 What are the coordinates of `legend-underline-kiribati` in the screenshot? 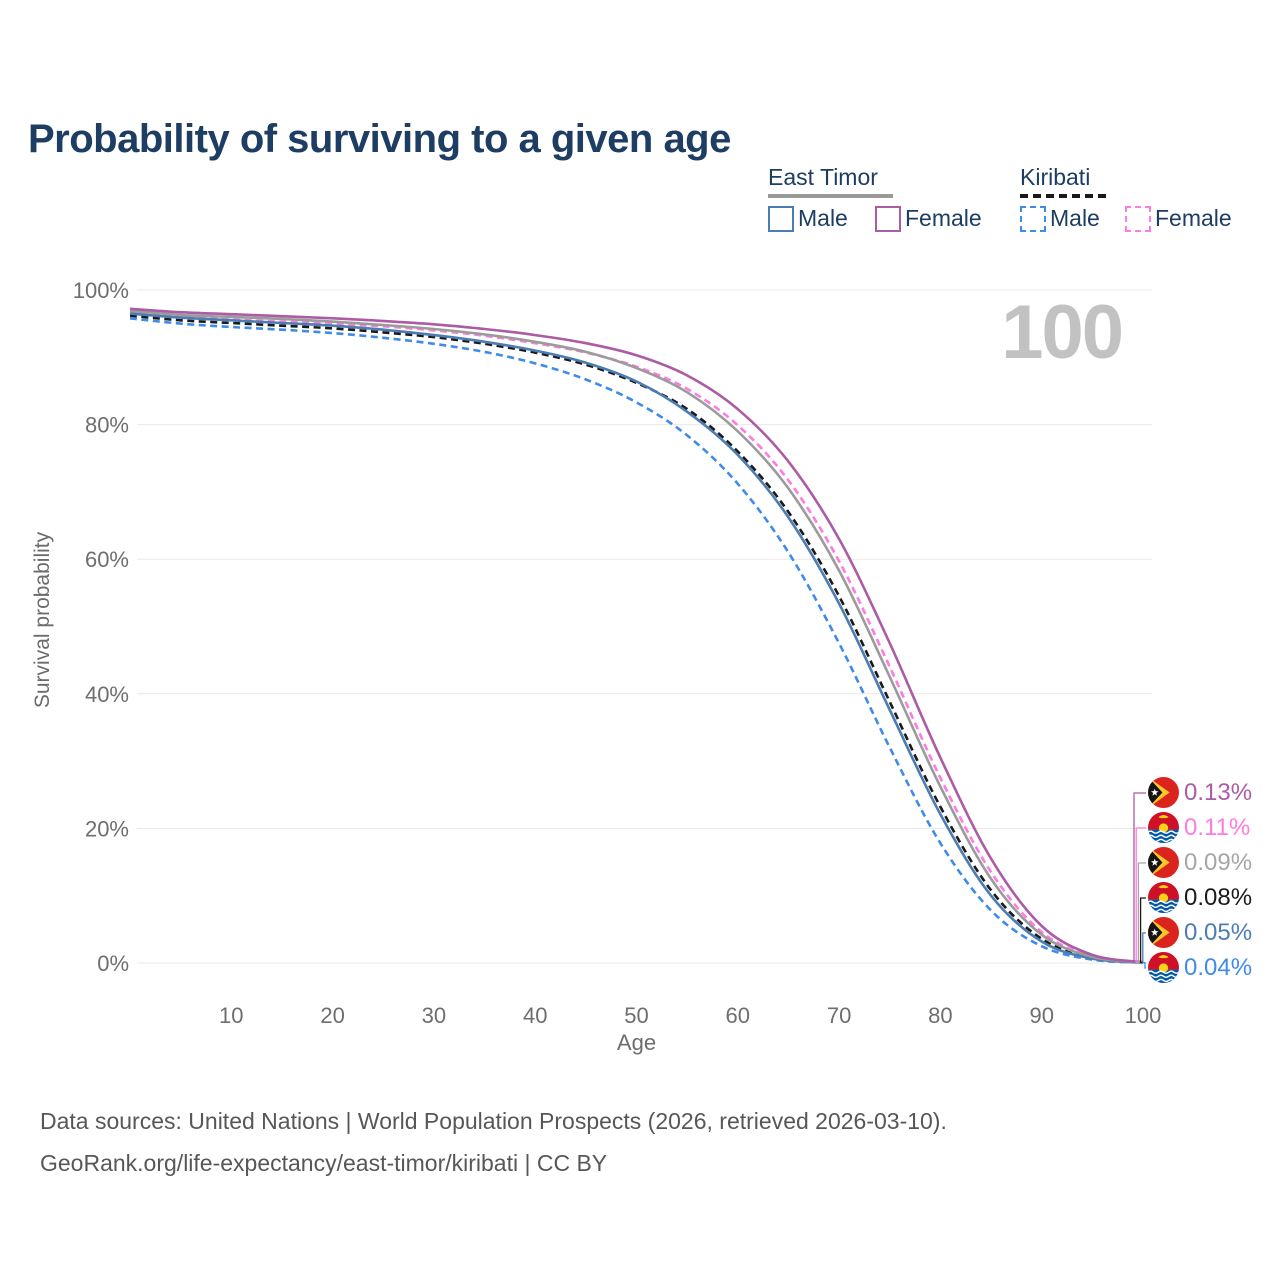 It's located at (1064, 196).